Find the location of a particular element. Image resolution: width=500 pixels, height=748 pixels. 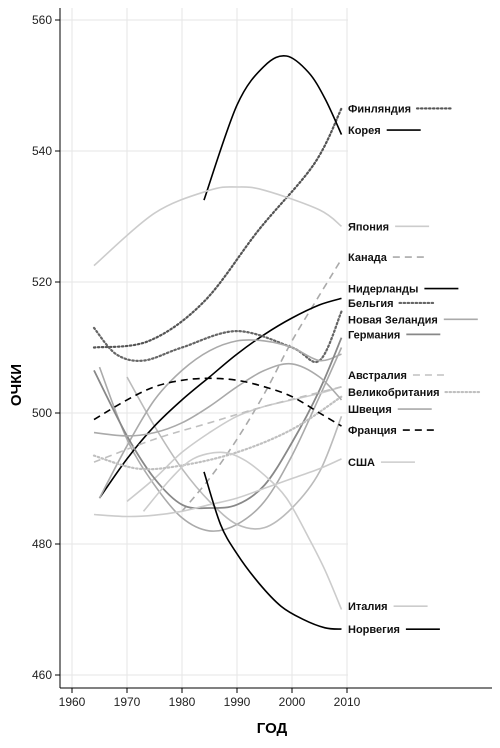

legend-label-10: Великобритания is located at coordinates (394, 393).